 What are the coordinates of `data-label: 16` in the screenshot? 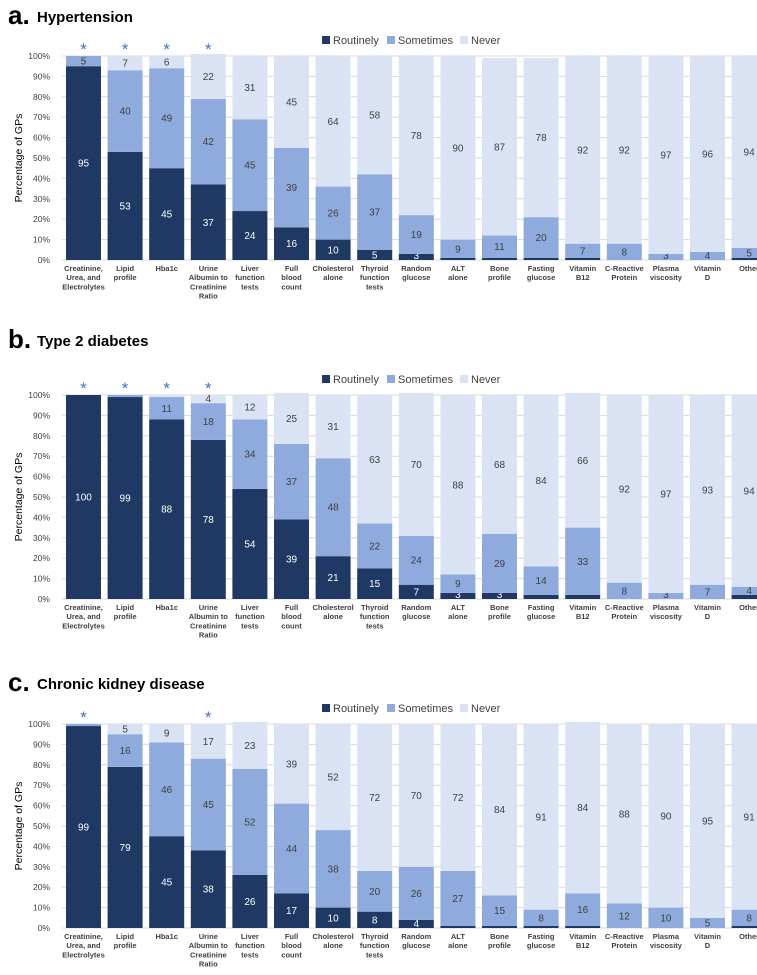 It's located at (292, 244).